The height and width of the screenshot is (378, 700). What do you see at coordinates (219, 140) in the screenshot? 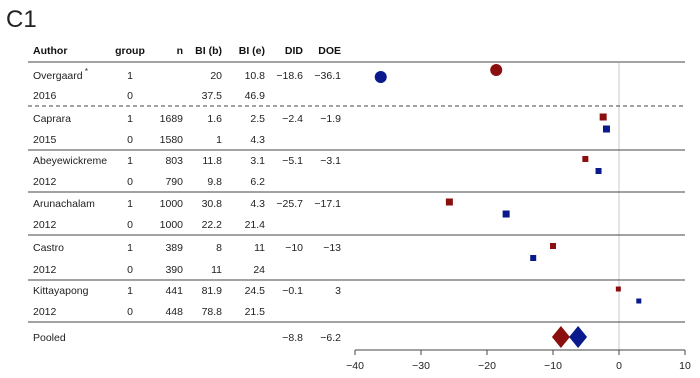
I see `cell-bi-b: 1` at bounding box center [219, 140].